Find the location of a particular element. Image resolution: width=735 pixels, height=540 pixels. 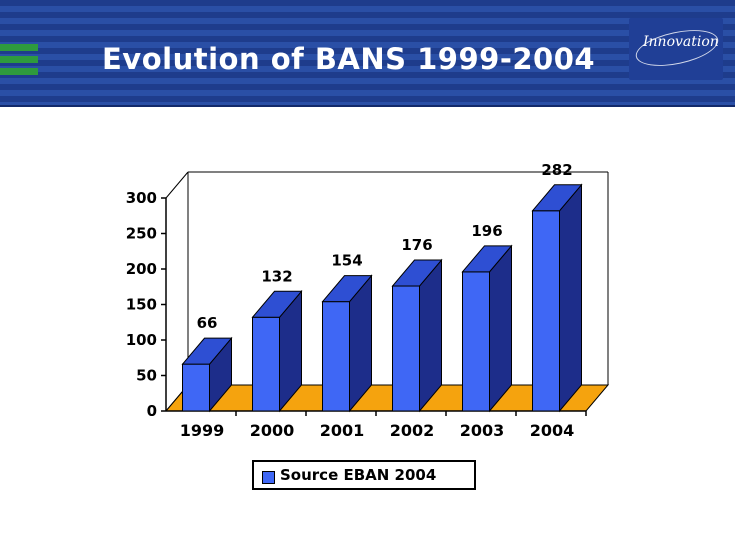

data-label-2000: 132 is located at coordinates (276, 276).